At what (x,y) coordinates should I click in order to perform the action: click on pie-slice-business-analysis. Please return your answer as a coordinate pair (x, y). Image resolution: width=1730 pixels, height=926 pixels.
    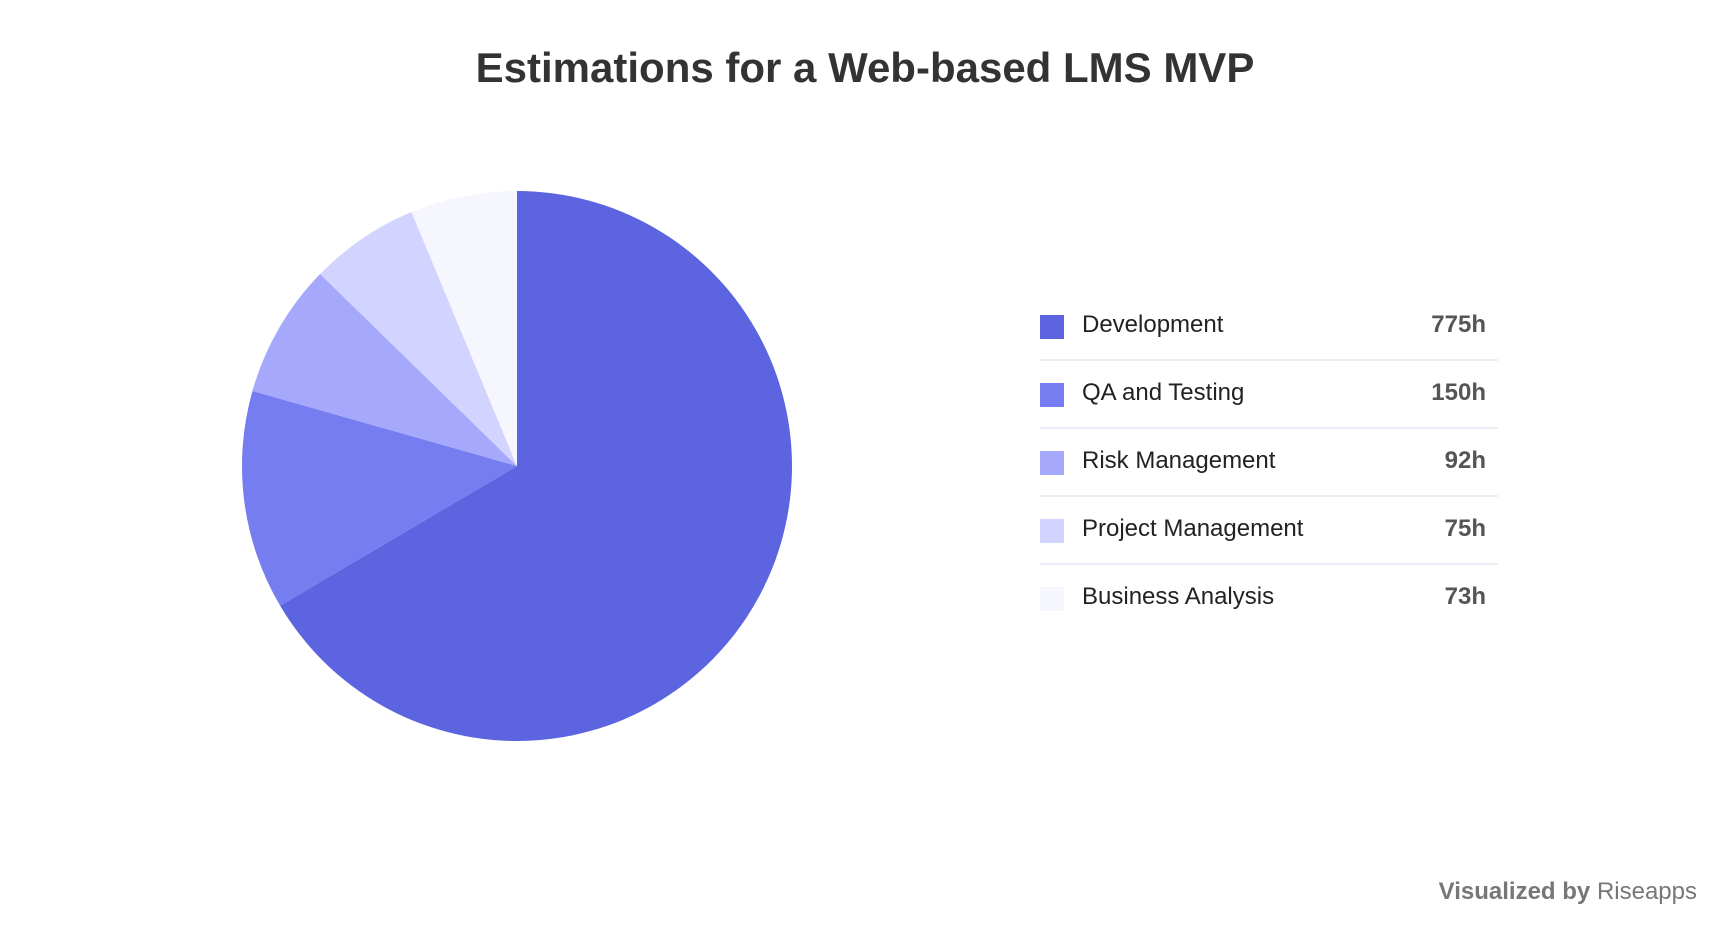
    Looking at the image, I should click on (464, 328).